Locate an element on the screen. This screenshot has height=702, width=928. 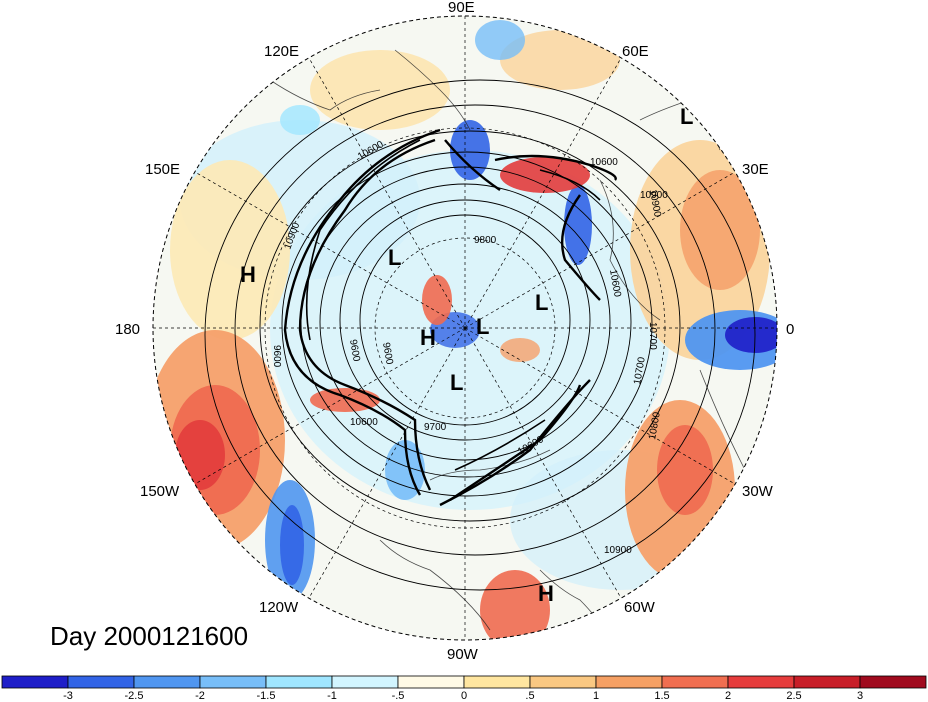
lon-label-150w: 150W is located at coordinates (160, 491).